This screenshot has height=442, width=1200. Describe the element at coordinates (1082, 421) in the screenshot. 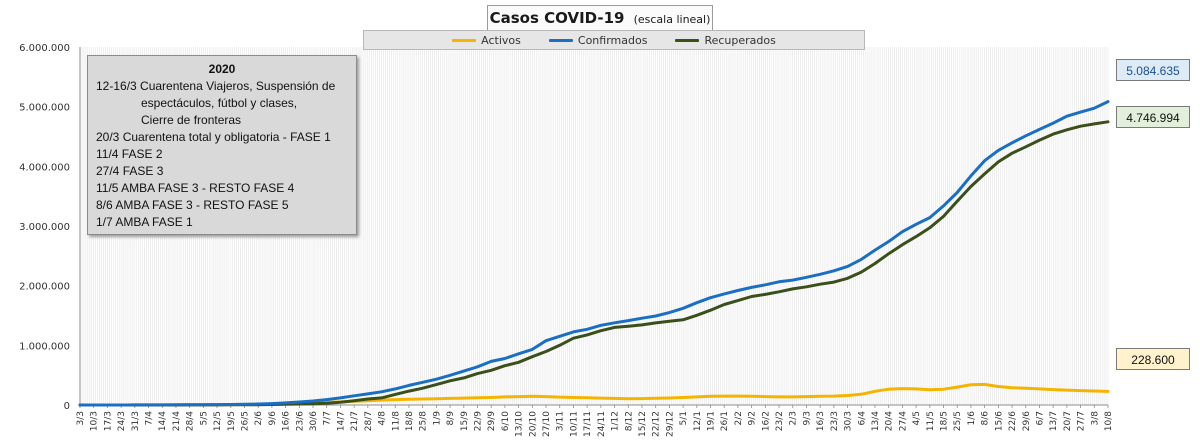

I see `x-tick-label: 27/7` at that location.